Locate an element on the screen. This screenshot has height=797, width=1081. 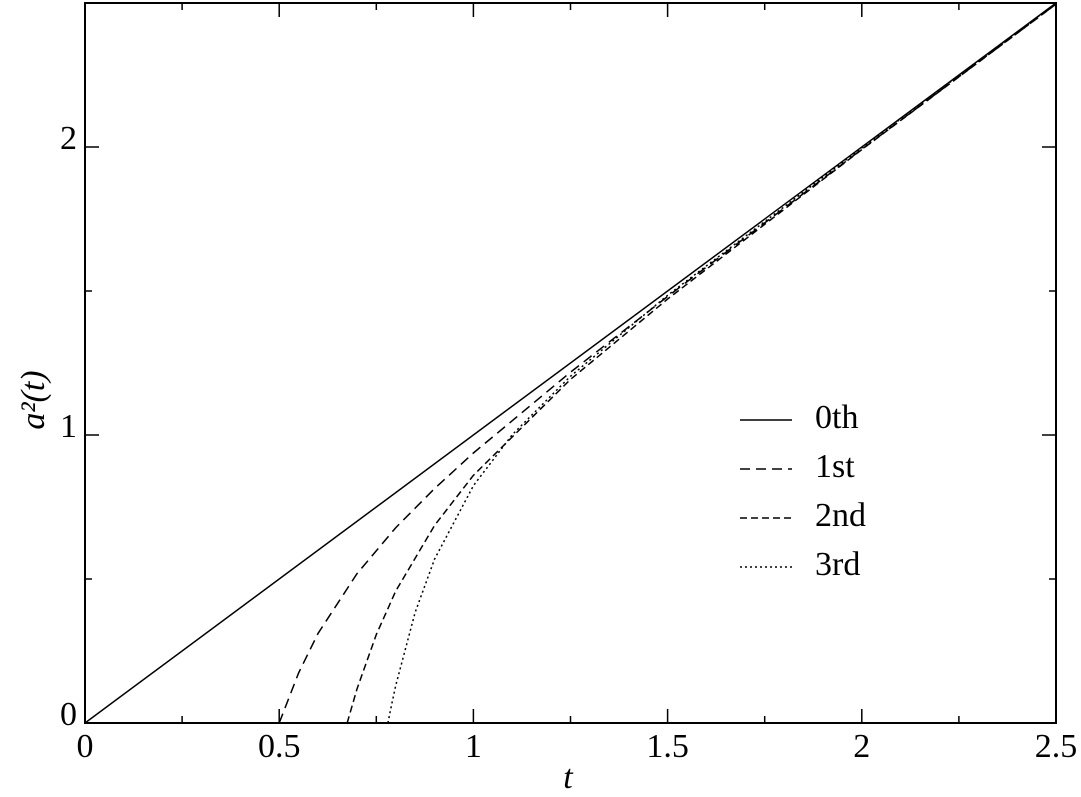
legend-label: 2nd is located at coordinates (840, 515).